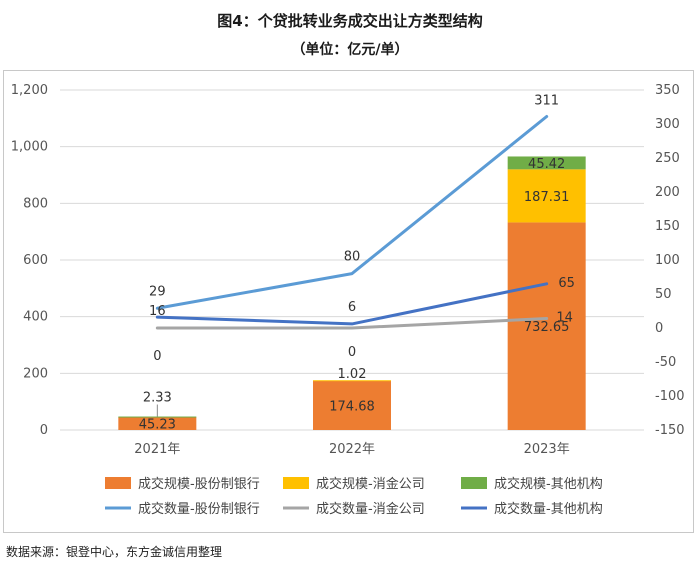  Describe the element at coordinates (35, 317) in the screenshot. I see `left-axis-tick: 400` at that location.